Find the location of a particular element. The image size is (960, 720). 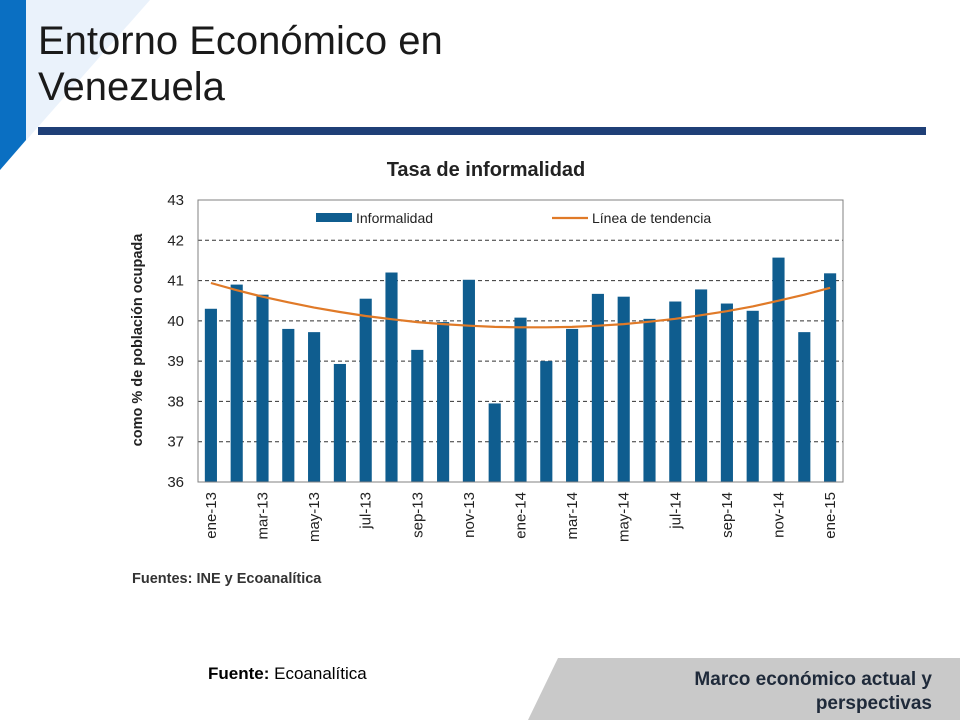

y-tick-label: 39 is located at coordinates (175, 361).